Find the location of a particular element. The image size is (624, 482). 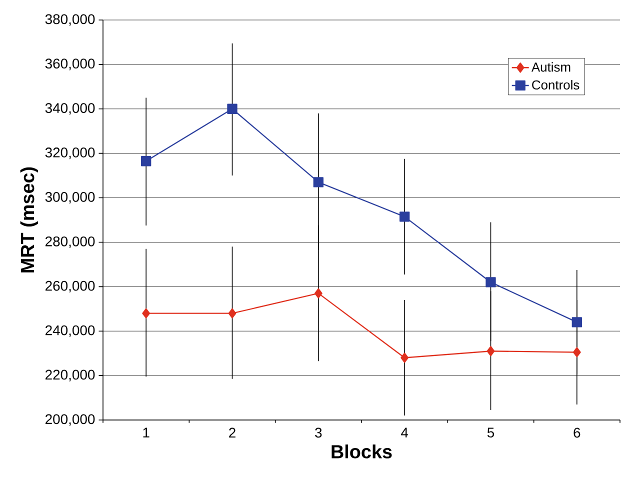

legend-label: Controls is located at coordinates (556, 85).